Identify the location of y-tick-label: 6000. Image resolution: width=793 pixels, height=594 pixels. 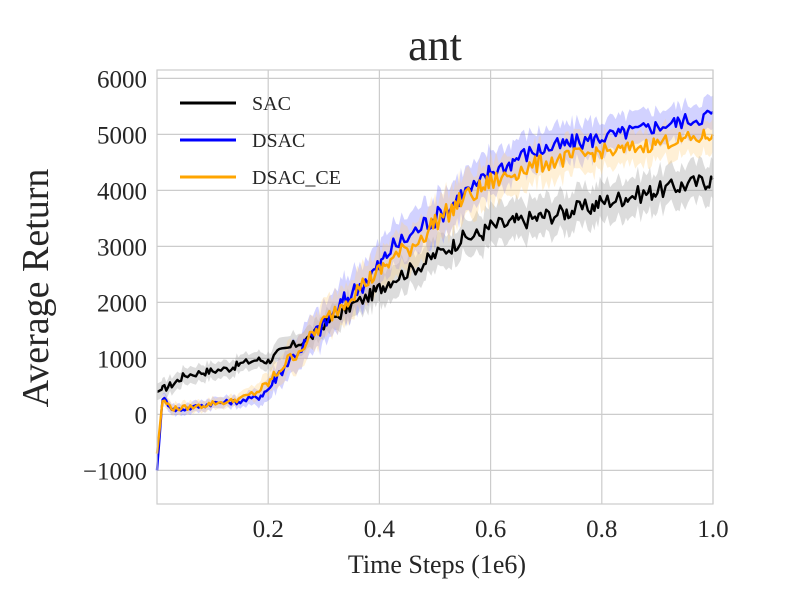
(122, 79).